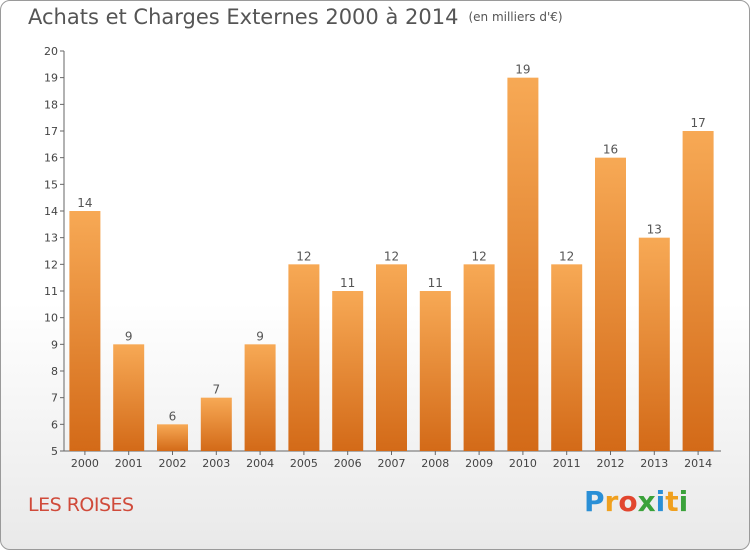 The image size is (750, 550). What do you see at coordinates (173, 463) in the screenshot?
I see `x-tick-label-2002: 2002` at bounding box center [173, 463].